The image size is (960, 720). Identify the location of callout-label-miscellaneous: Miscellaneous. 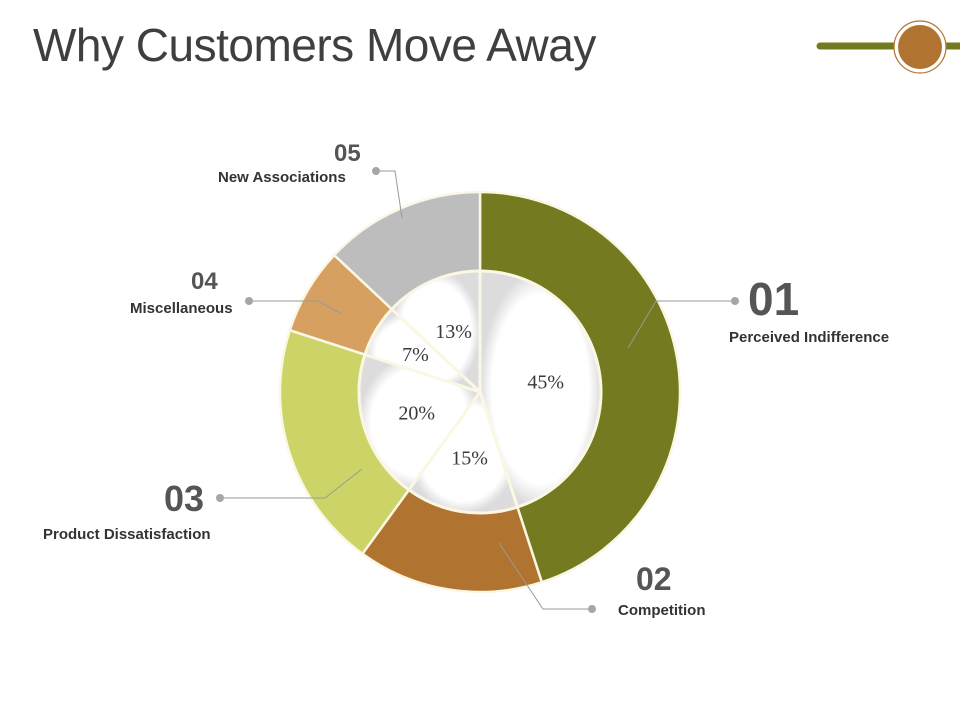
(181, 308).